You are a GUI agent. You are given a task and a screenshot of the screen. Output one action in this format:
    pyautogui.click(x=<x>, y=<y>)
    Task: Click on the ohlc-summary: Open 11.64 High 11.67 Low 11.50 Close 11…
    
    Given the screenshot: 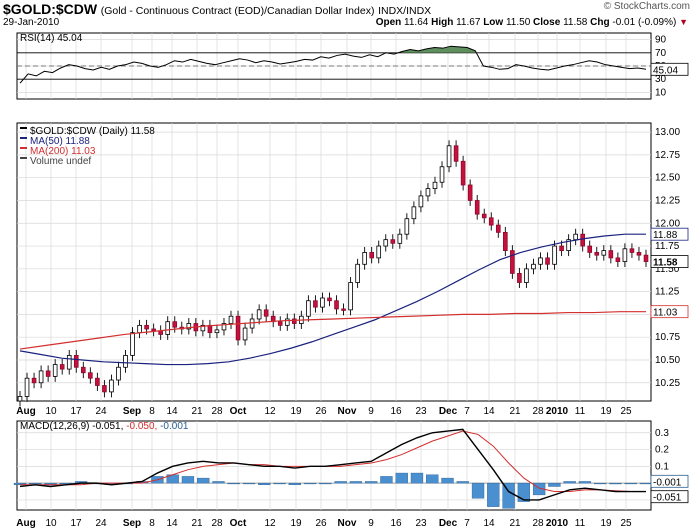 What is the action you would take?
    pyautogui.click(x=532, y=22)
    